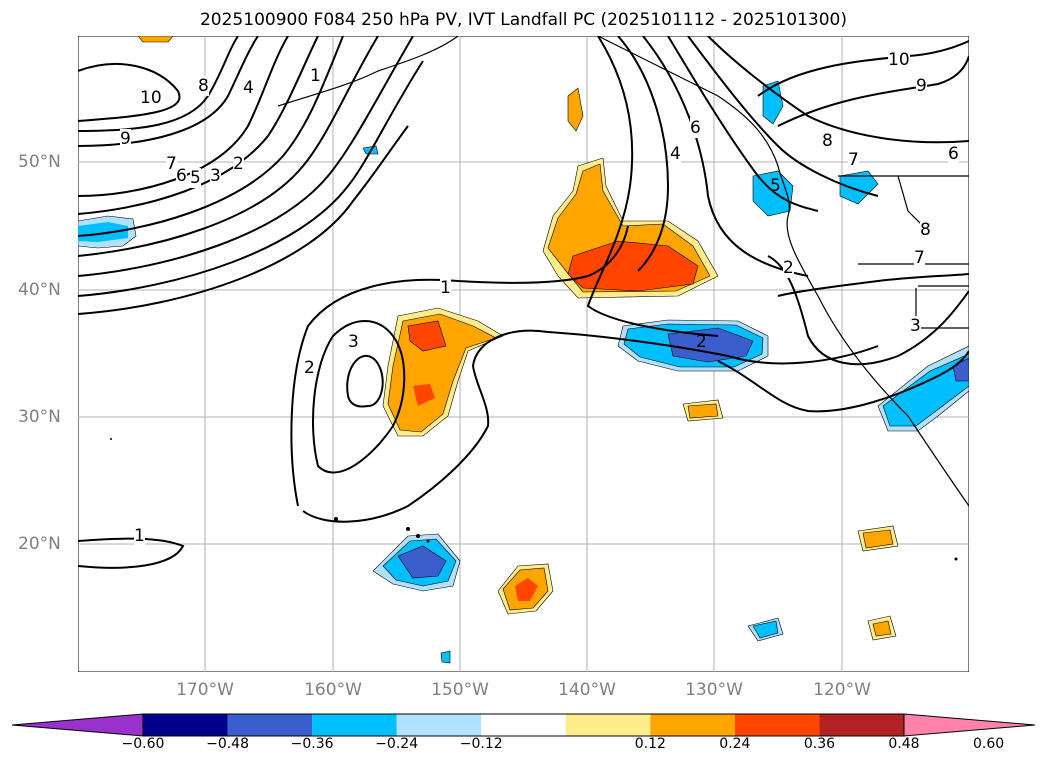 The image size is (1047, 765). Describe the element at coordinates (368, 71) in the screenshot. I see `coastline` at that location.